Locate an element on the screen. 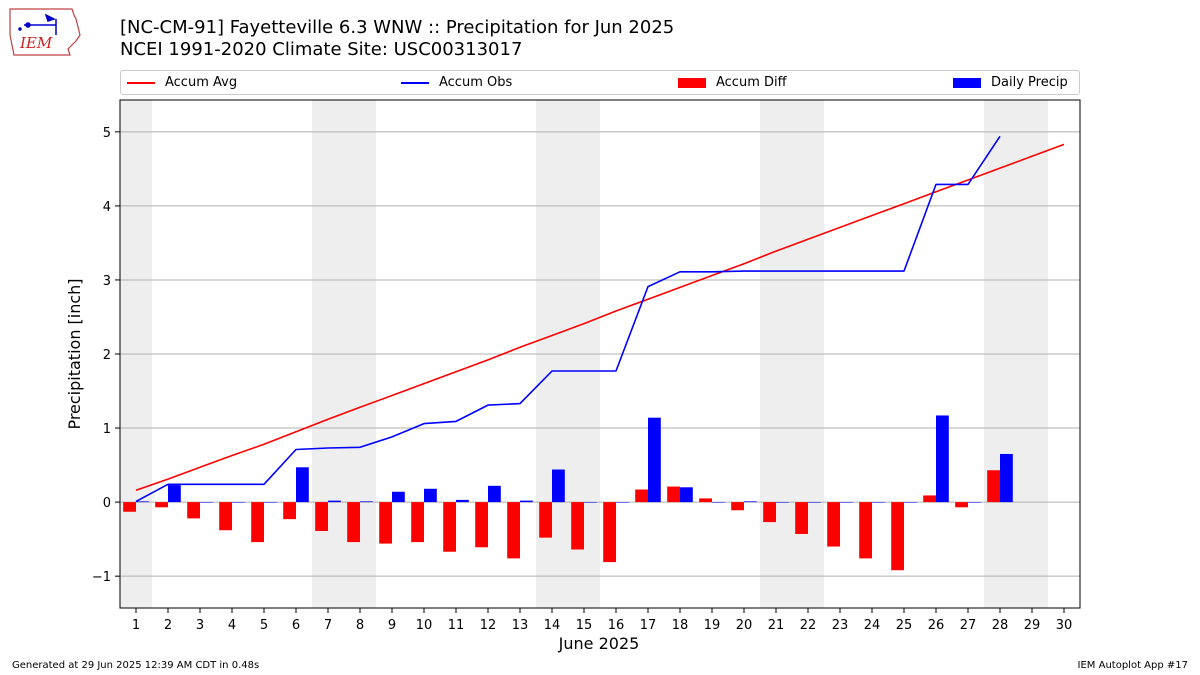 This screenshot has width=1200, height=675. legend-swatch-accum-diff is located at coordinates (692, 82).